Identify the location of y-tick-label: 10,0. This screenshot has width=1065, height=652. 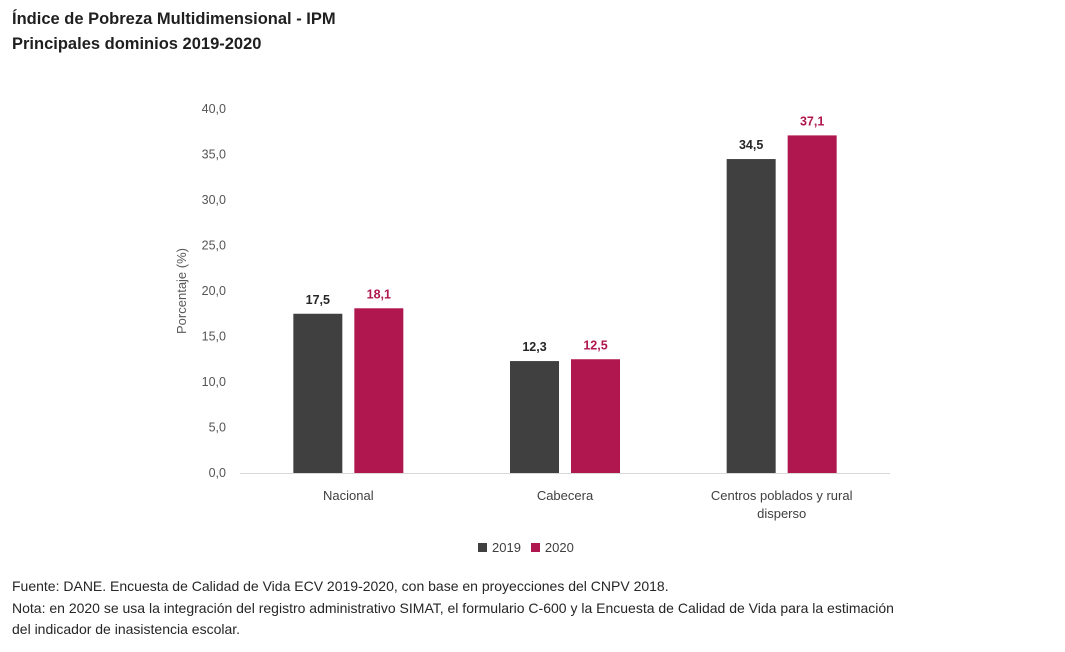
(214, 382).